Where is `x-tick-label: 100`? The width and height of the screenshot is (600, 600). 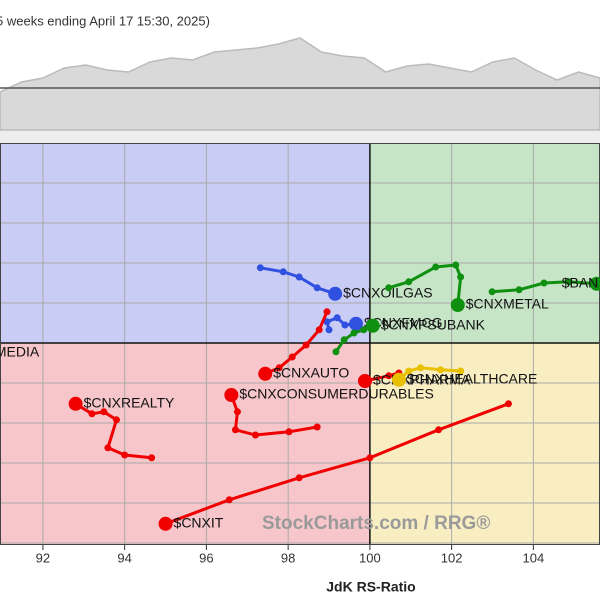
x-tick-label: 100 is located at coordinates (370, 557).